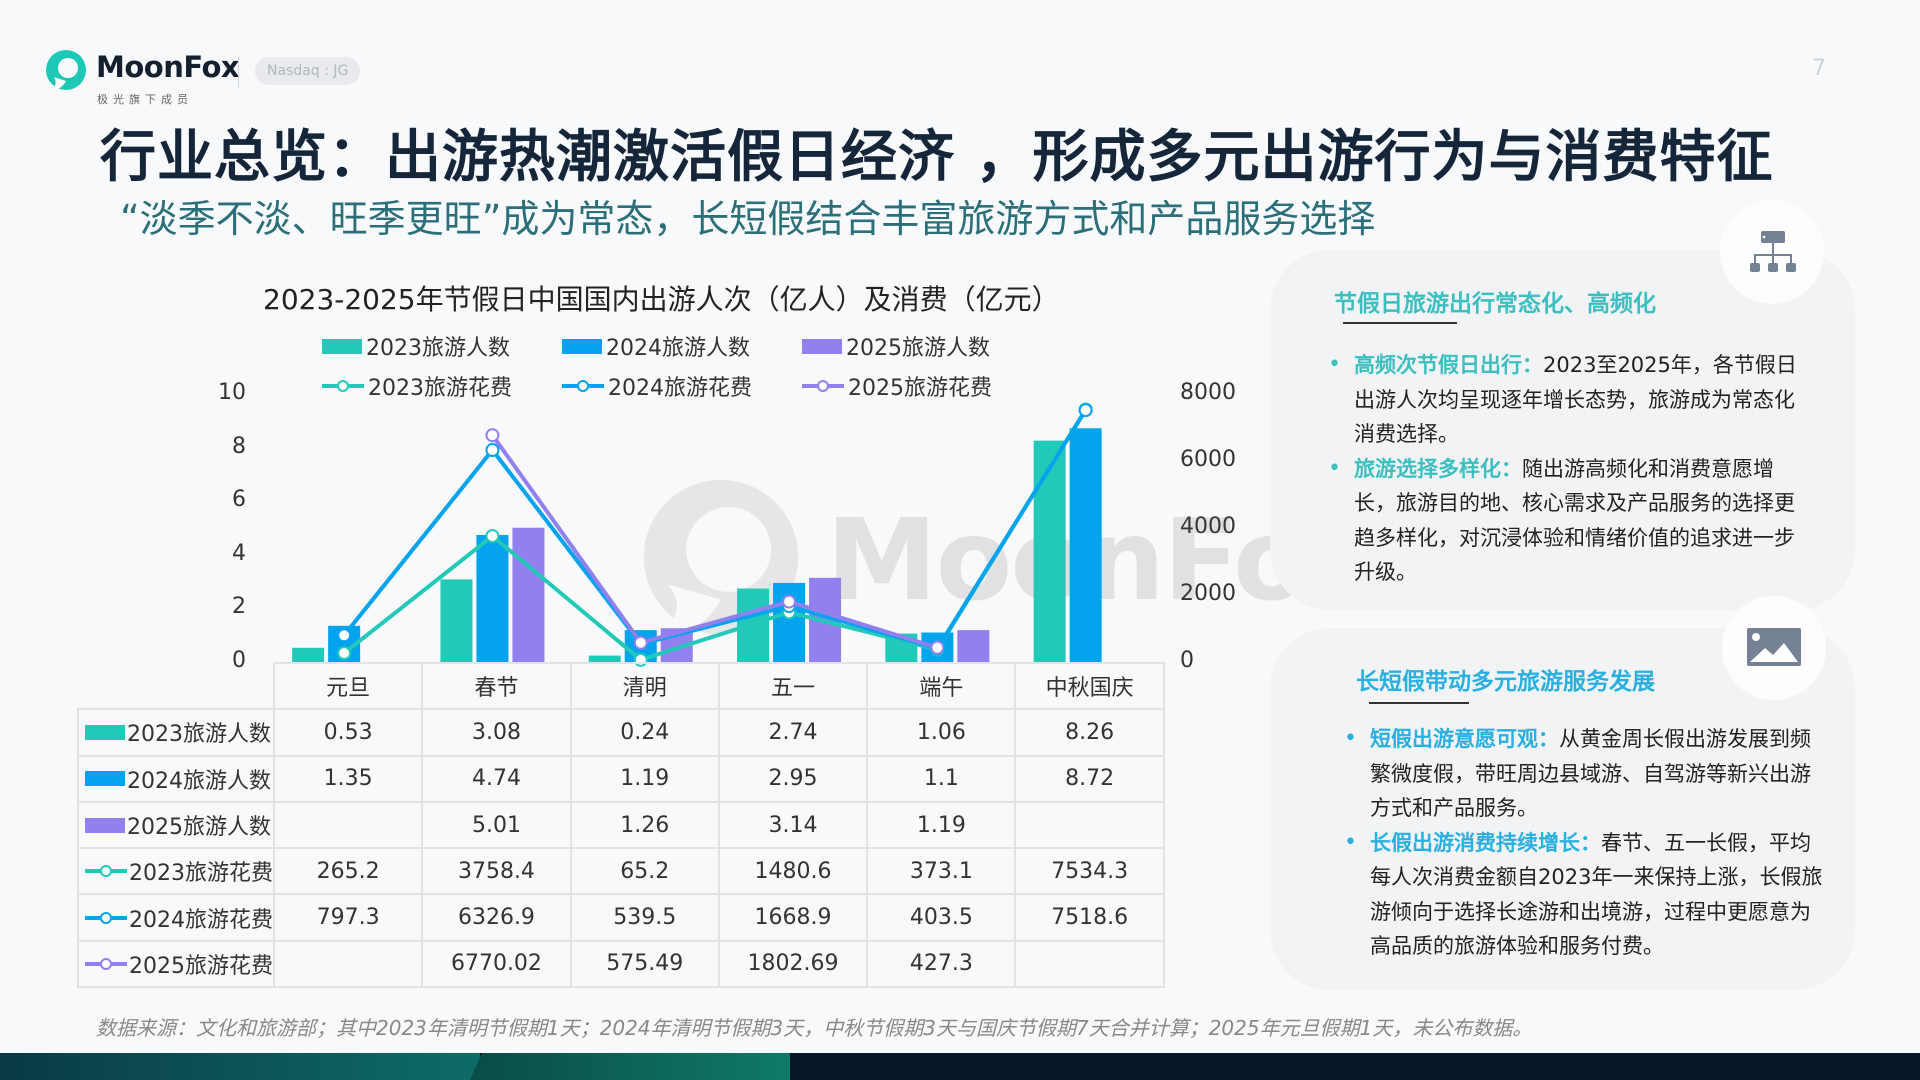  I want to click on chart-title: 2023-2025年节假日中国国内出游人次（亿人）及消费（亿元）, so click(661, 299).